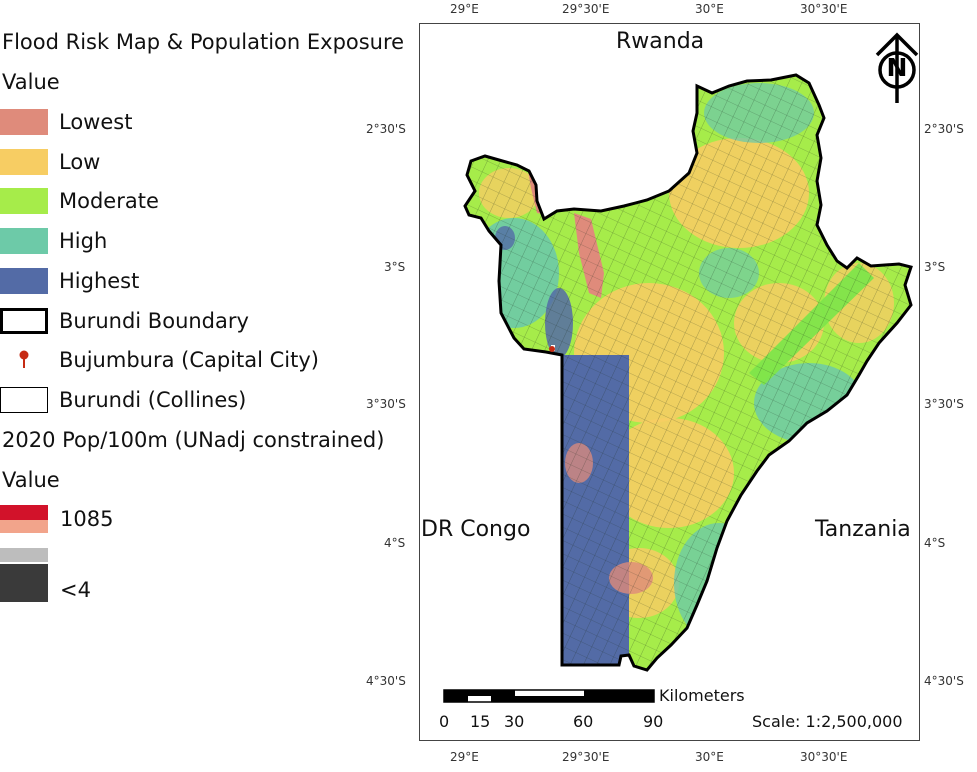 Image resolution: width=977 pixels, height=772 pixels. I want to click on scale-tick-label: 30, so click(514, 721).